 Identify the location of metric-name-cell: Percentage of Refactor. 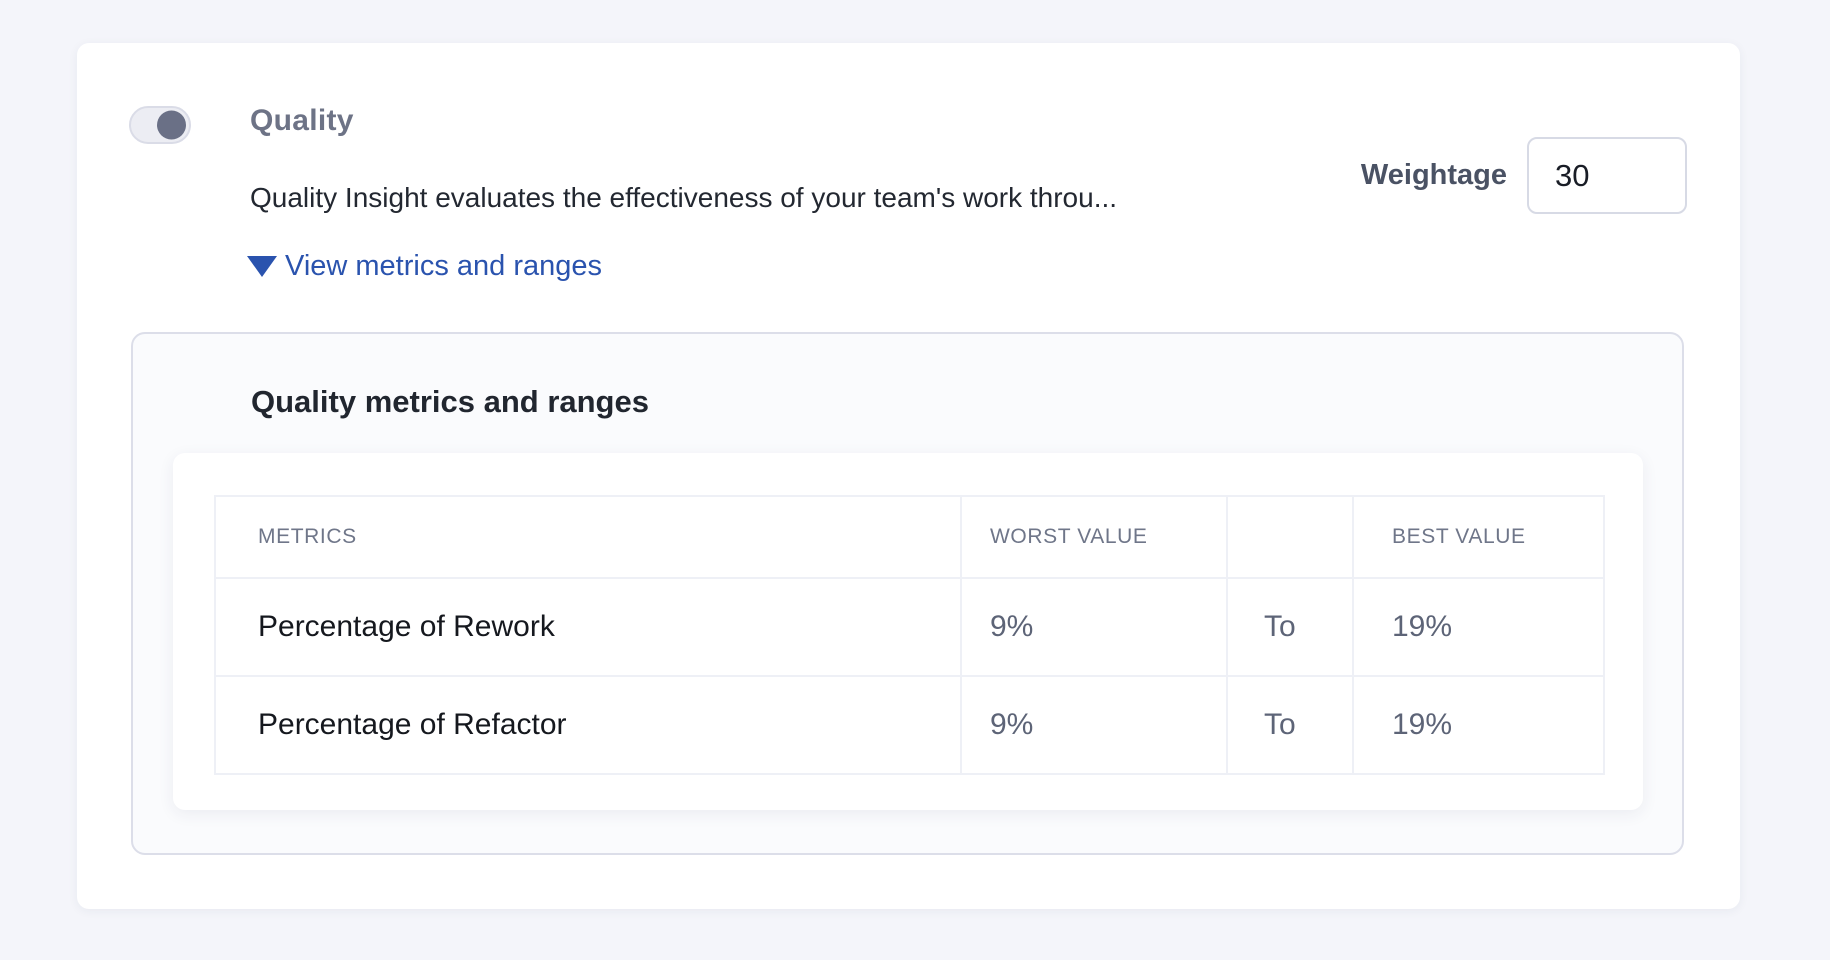
(588, 725).